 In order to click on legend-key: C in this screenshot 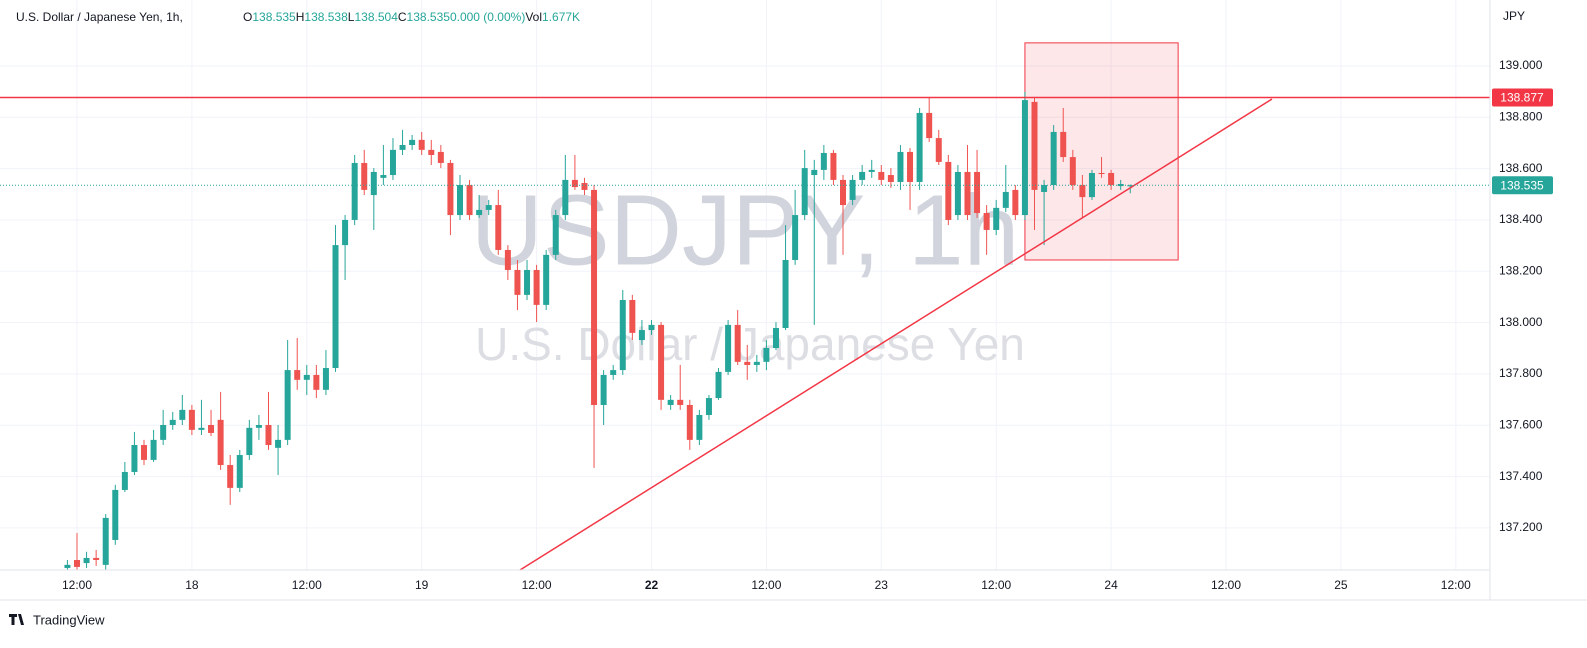, I will do `click(402, 17)`.